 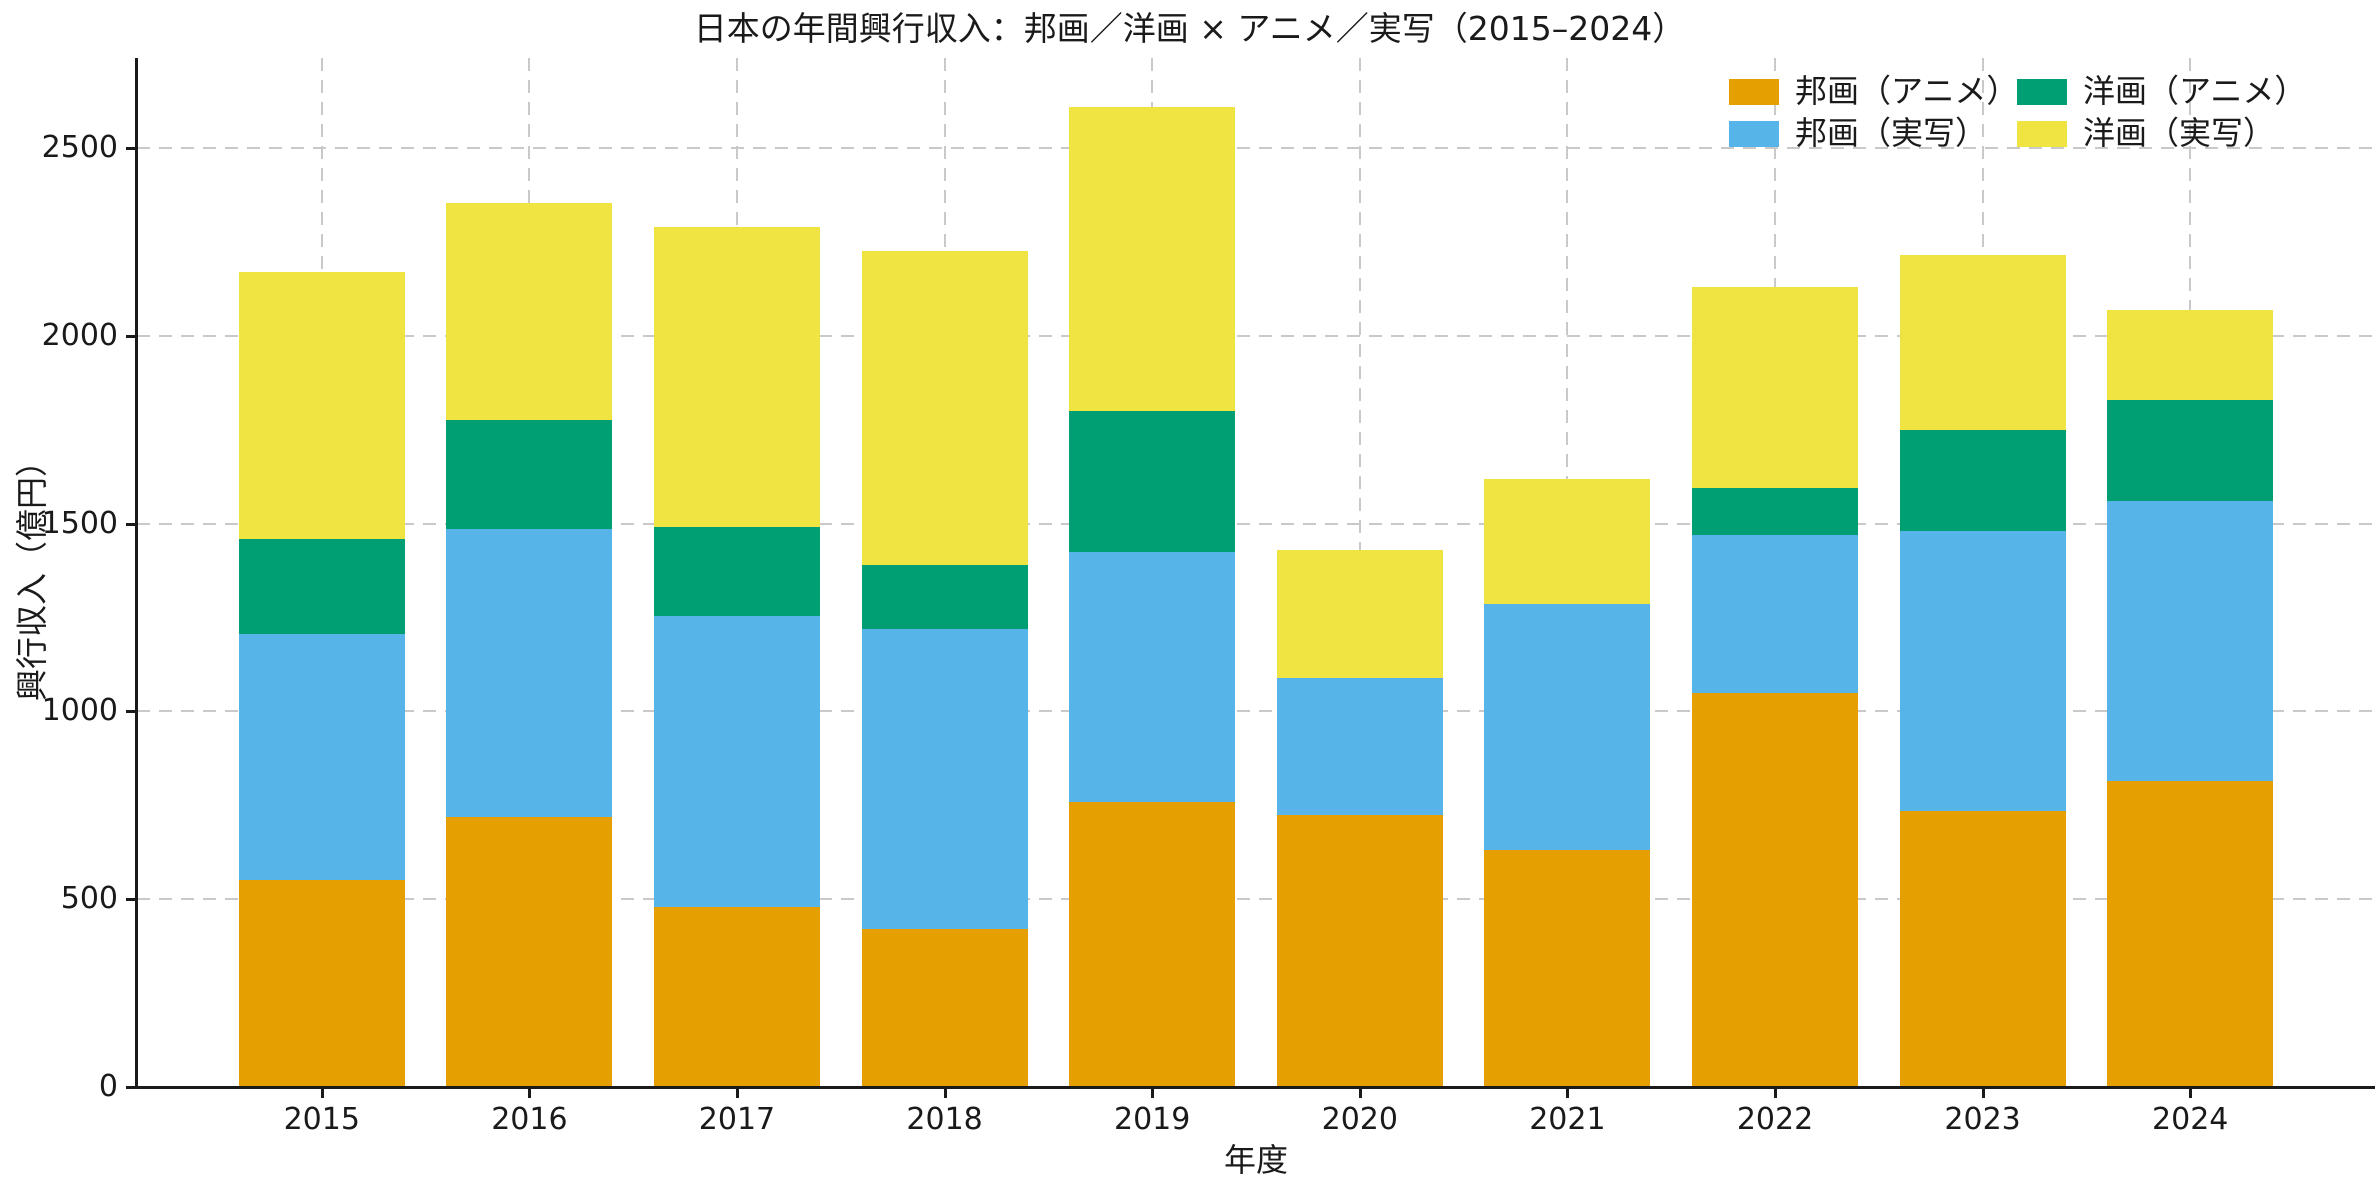 I want to click on x-tick-label: 2016, so click(x=529, y=1119).